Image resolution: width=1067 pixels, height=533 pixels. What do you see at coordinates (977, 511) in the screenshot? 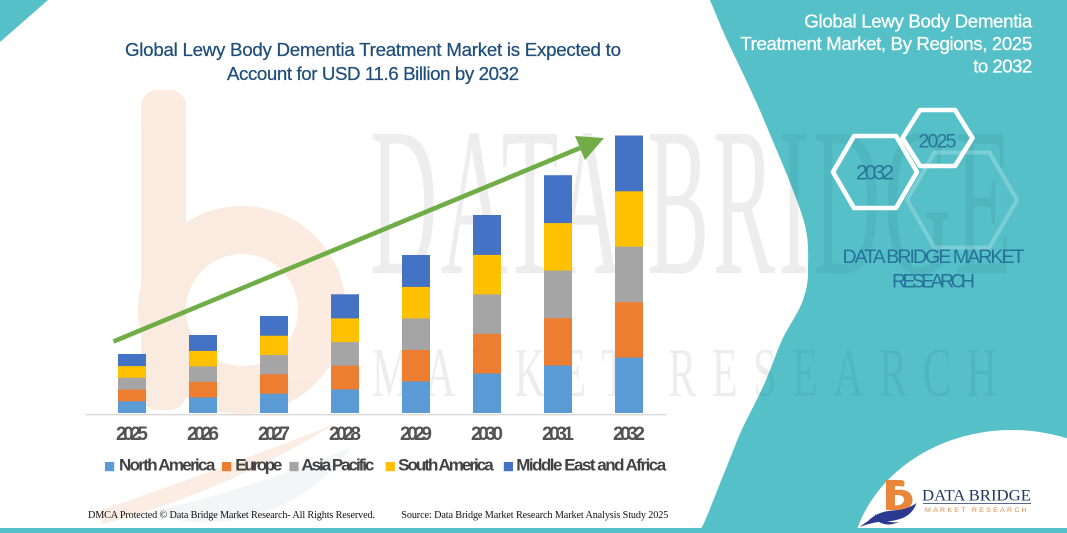
I see `svg-text: MARKET RESEARCH` at bounding box center [977, 511].